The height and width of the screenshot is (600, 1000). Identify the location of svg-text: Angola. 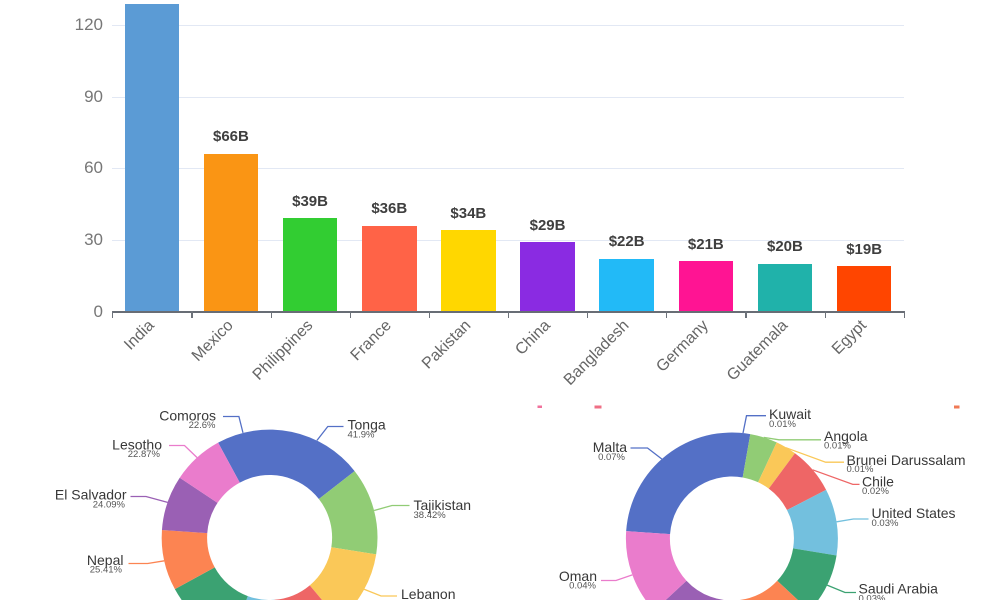
(846, 436).